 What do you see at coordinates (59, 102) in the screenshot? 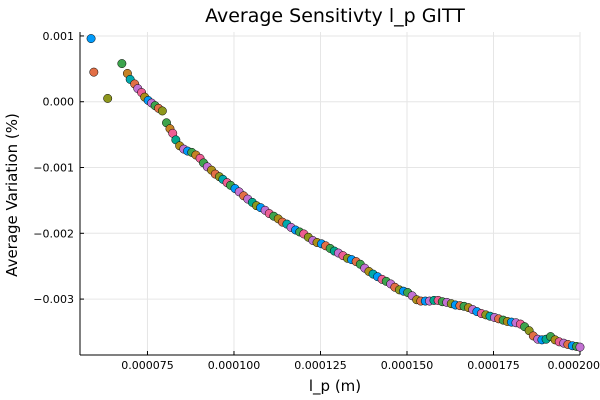
I see `y-tick-label: 0.000` at bounding box center [59, 102].